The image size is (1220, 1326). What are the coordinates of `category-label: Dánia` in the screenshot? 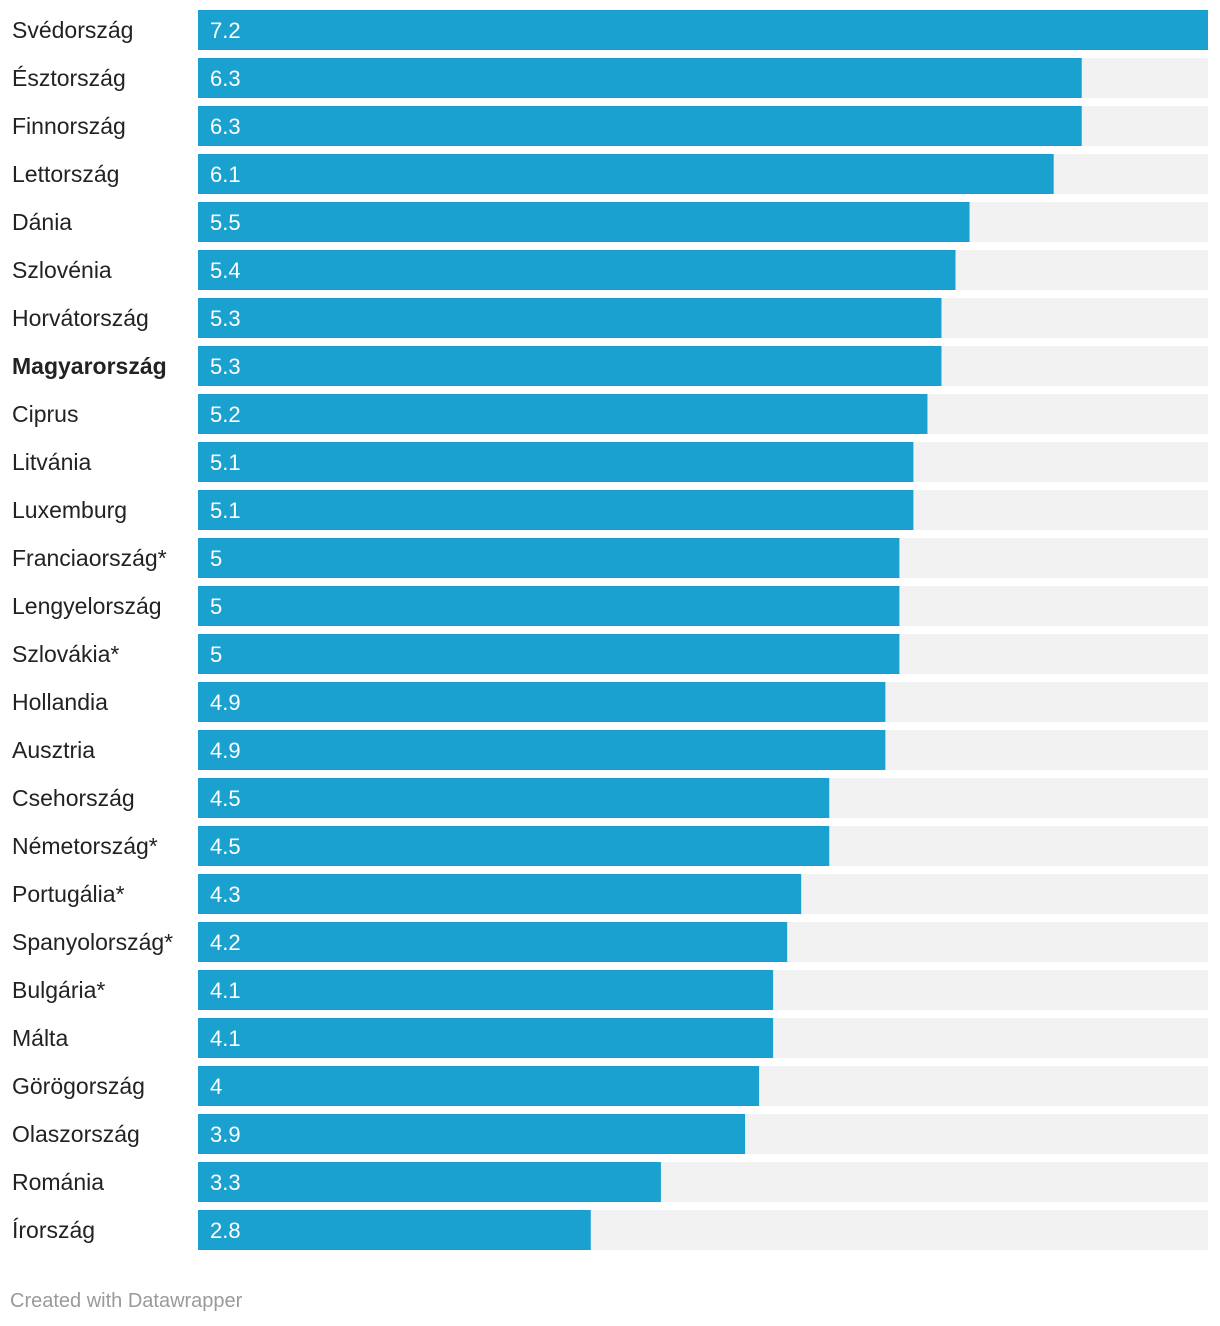 It's located at (42, 222).